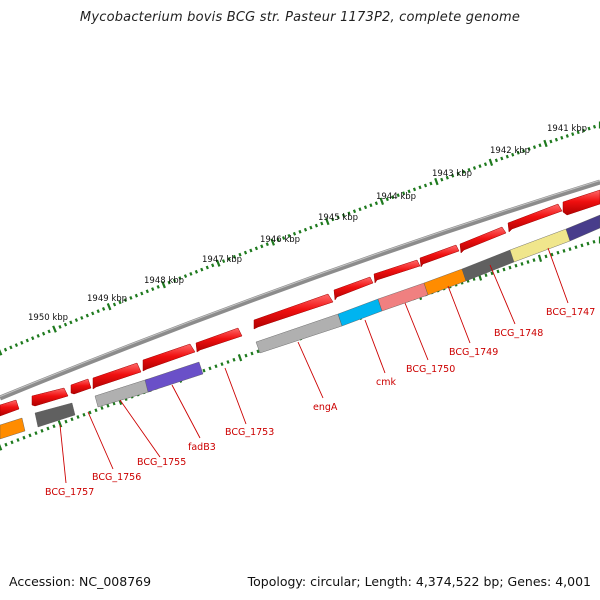 The width and height of the screenshot is (600, 600). I want to click on gene-label: engA, so click(325, 407).